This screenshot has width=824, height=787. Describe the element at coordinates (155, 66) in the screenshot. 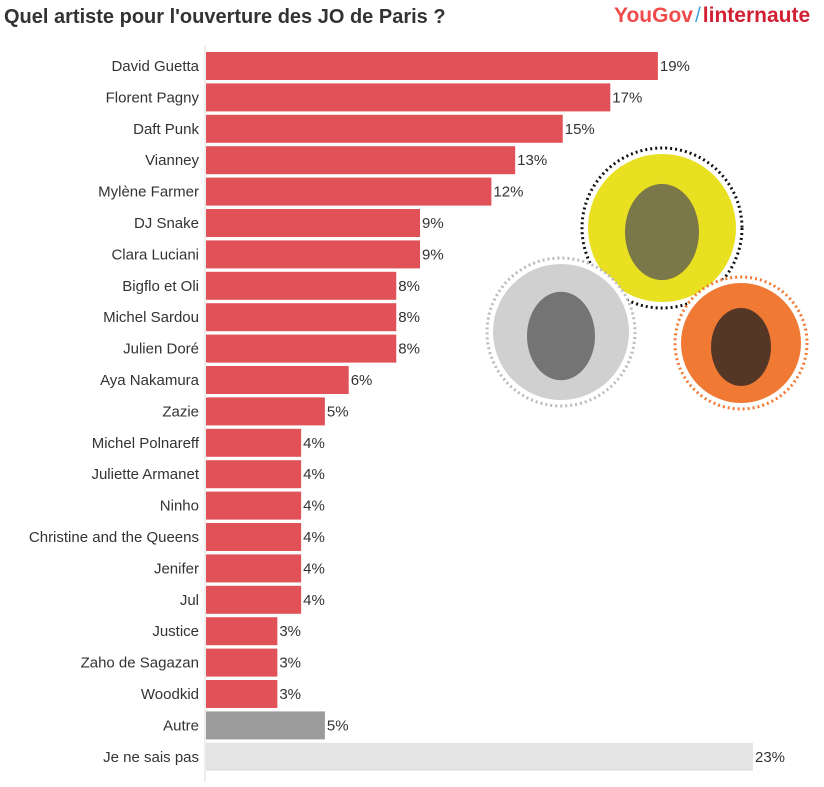

I see `category-label: David Guetta` at that location.